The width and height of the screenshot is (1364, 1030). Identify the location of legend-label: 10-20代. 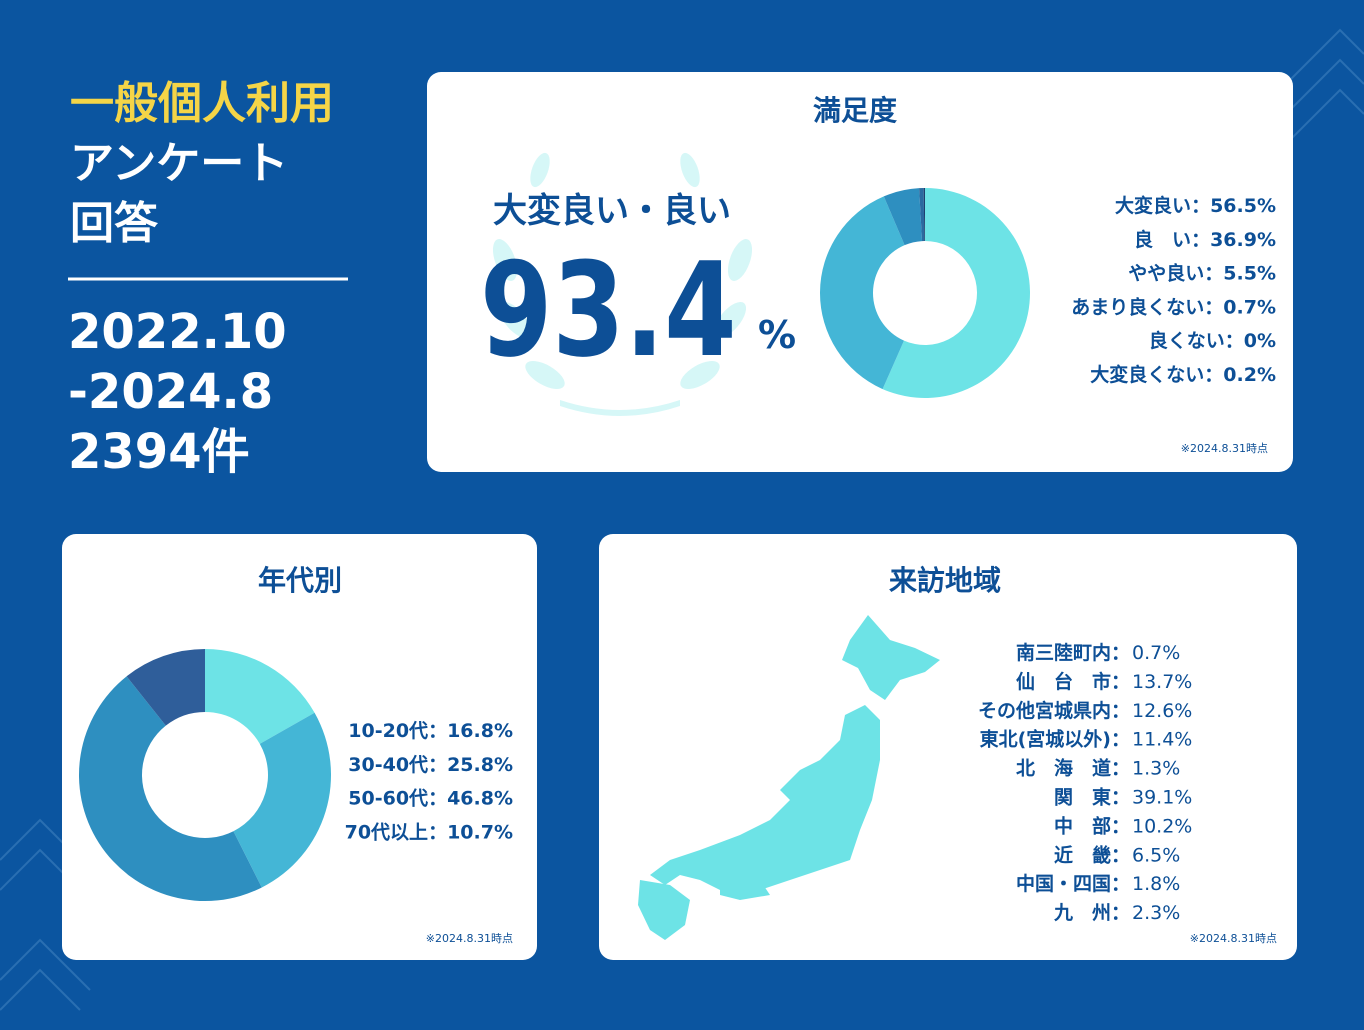
(388, 731).